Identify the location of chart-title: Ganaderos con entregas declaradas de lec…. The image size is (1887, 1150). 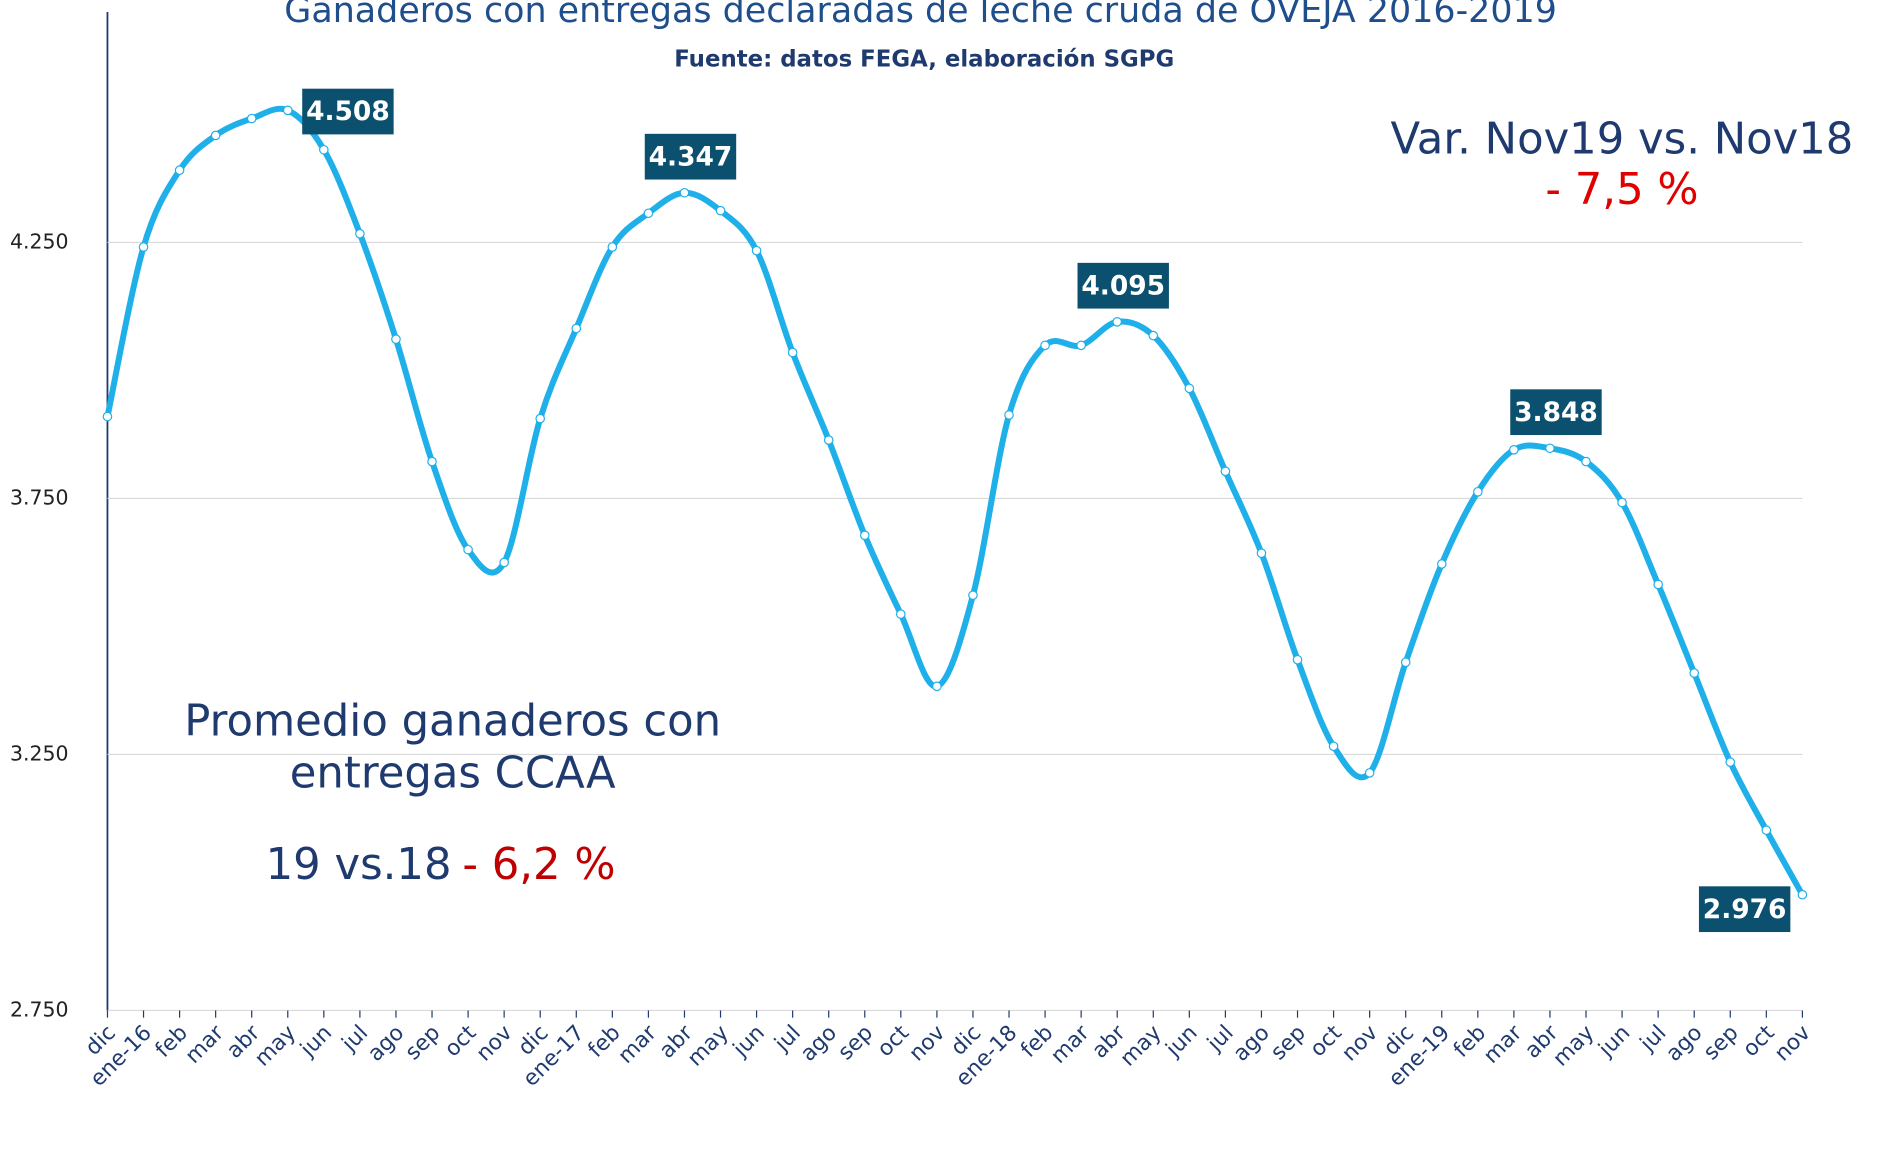
(920, 15).